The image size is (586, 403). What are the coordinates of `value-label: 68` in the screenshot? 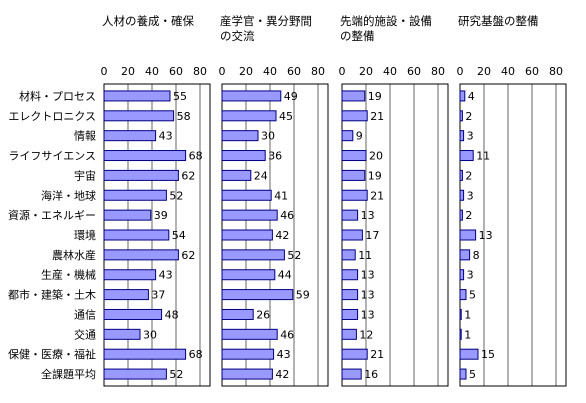 It's located at (196, 354).